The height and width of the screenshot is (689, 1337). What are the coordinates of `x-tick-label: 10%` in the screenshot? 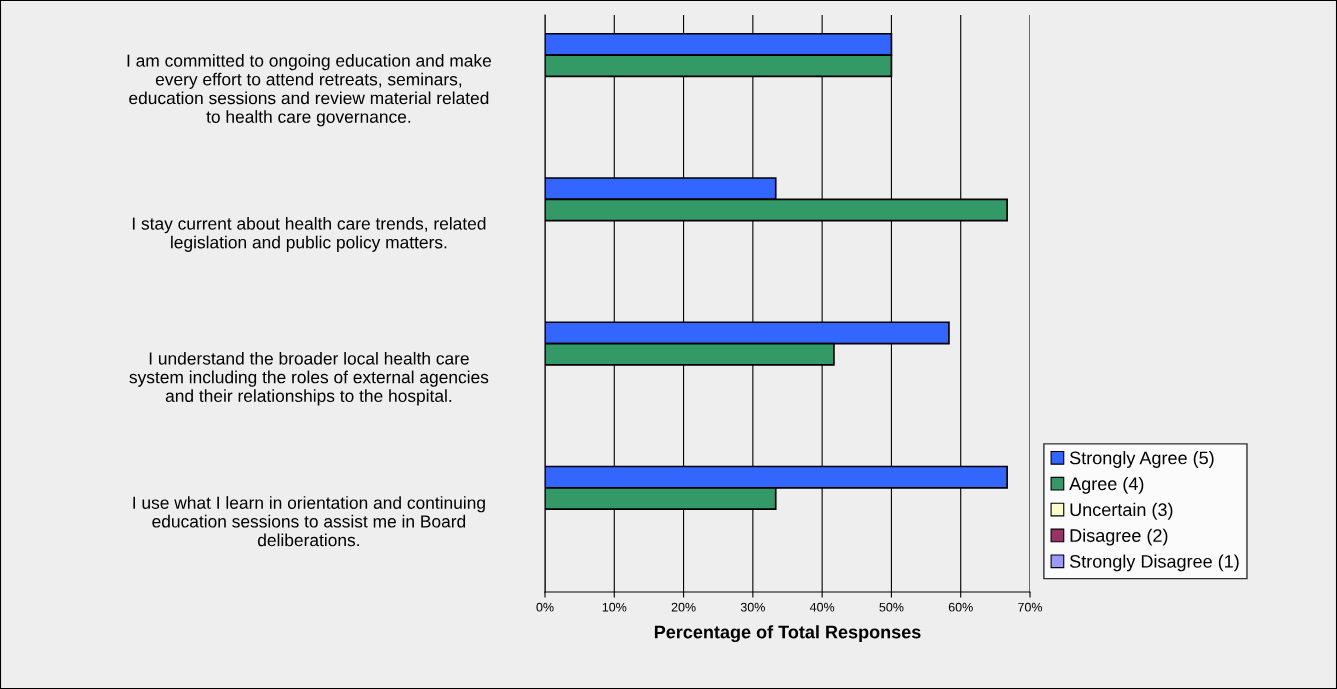 It's located at (614, 607).